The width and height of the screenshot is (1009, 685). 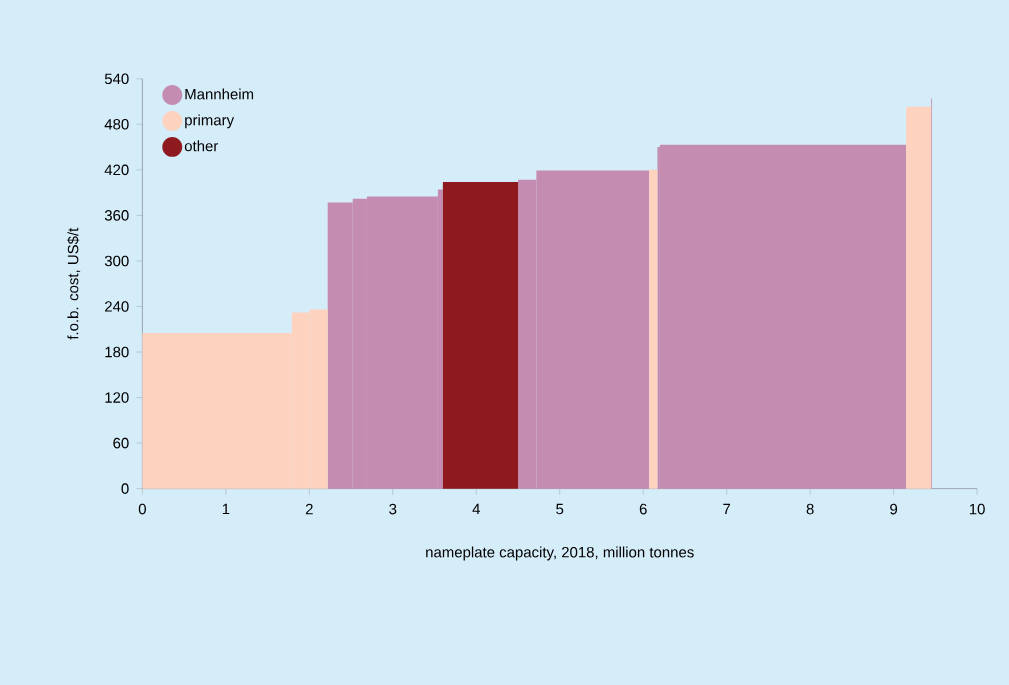 What do you see at coordinates (74, 283) in the screenshot?
I see `y-axis-title: f.o.b. cost, US$/t` at bounding box center [74, 283].